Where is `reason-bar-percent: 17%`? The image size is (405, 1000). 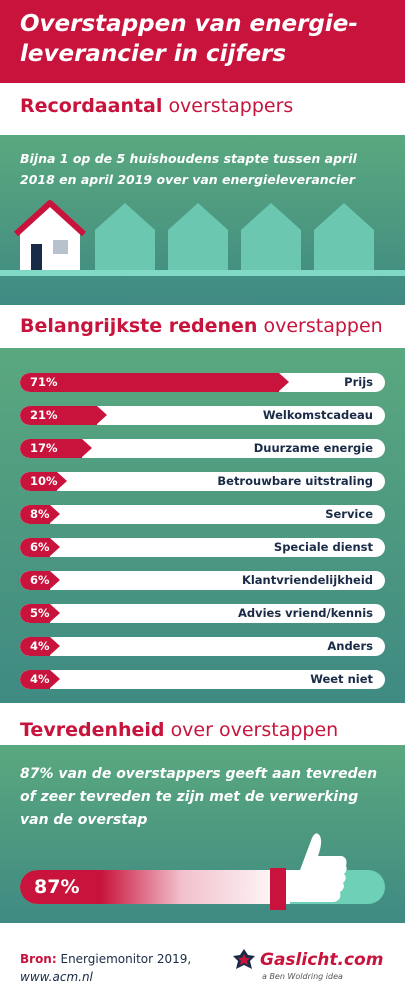
reason-bar-percent: 17% is located at coordinates (44, 448).